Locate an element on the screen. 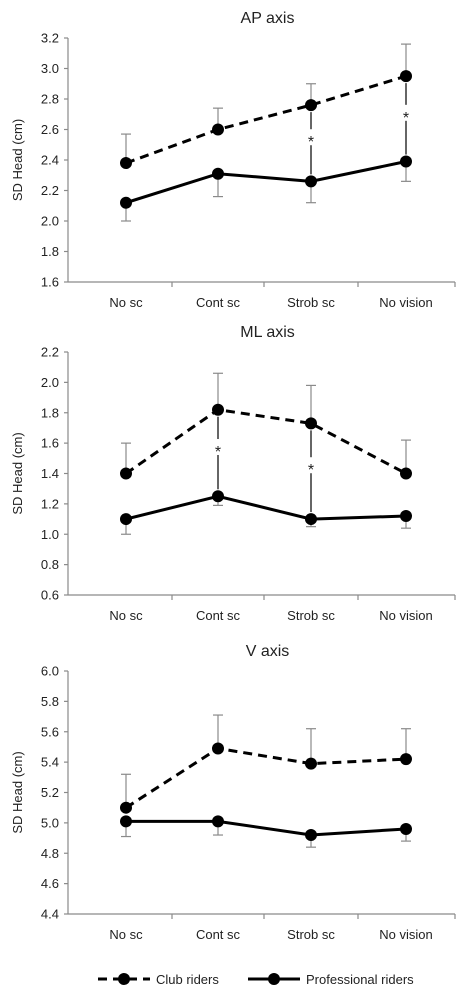 The height and width of the screenshot is (998, 468). y-tick-label: 2.6 is located at coordinates (50, 129).